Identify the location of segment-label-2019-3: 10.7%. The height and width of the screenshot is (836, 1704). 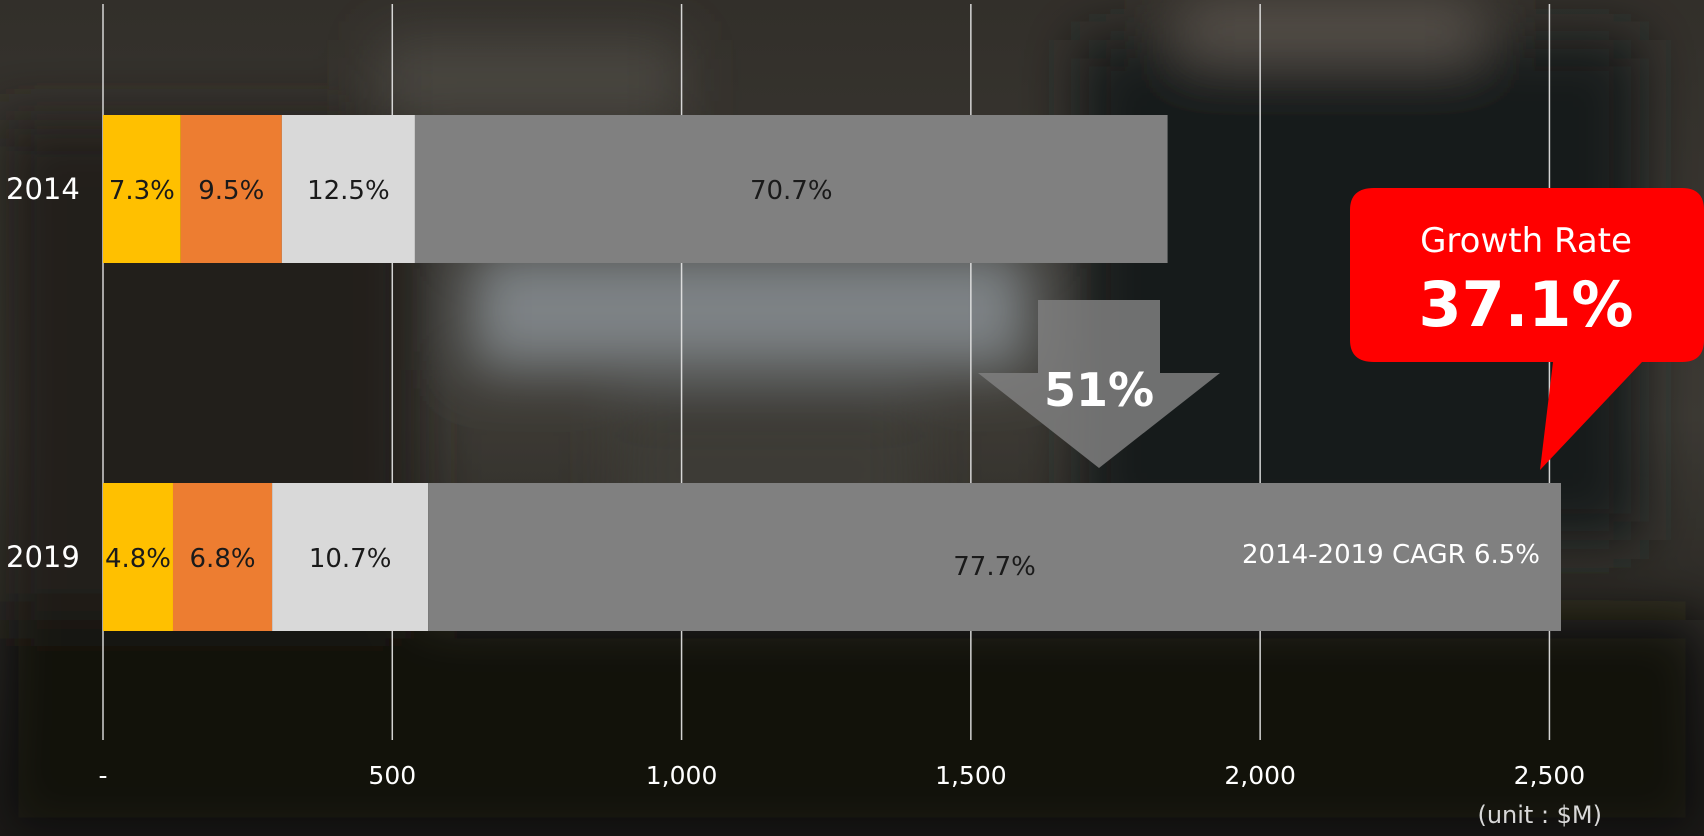
(350, 559).